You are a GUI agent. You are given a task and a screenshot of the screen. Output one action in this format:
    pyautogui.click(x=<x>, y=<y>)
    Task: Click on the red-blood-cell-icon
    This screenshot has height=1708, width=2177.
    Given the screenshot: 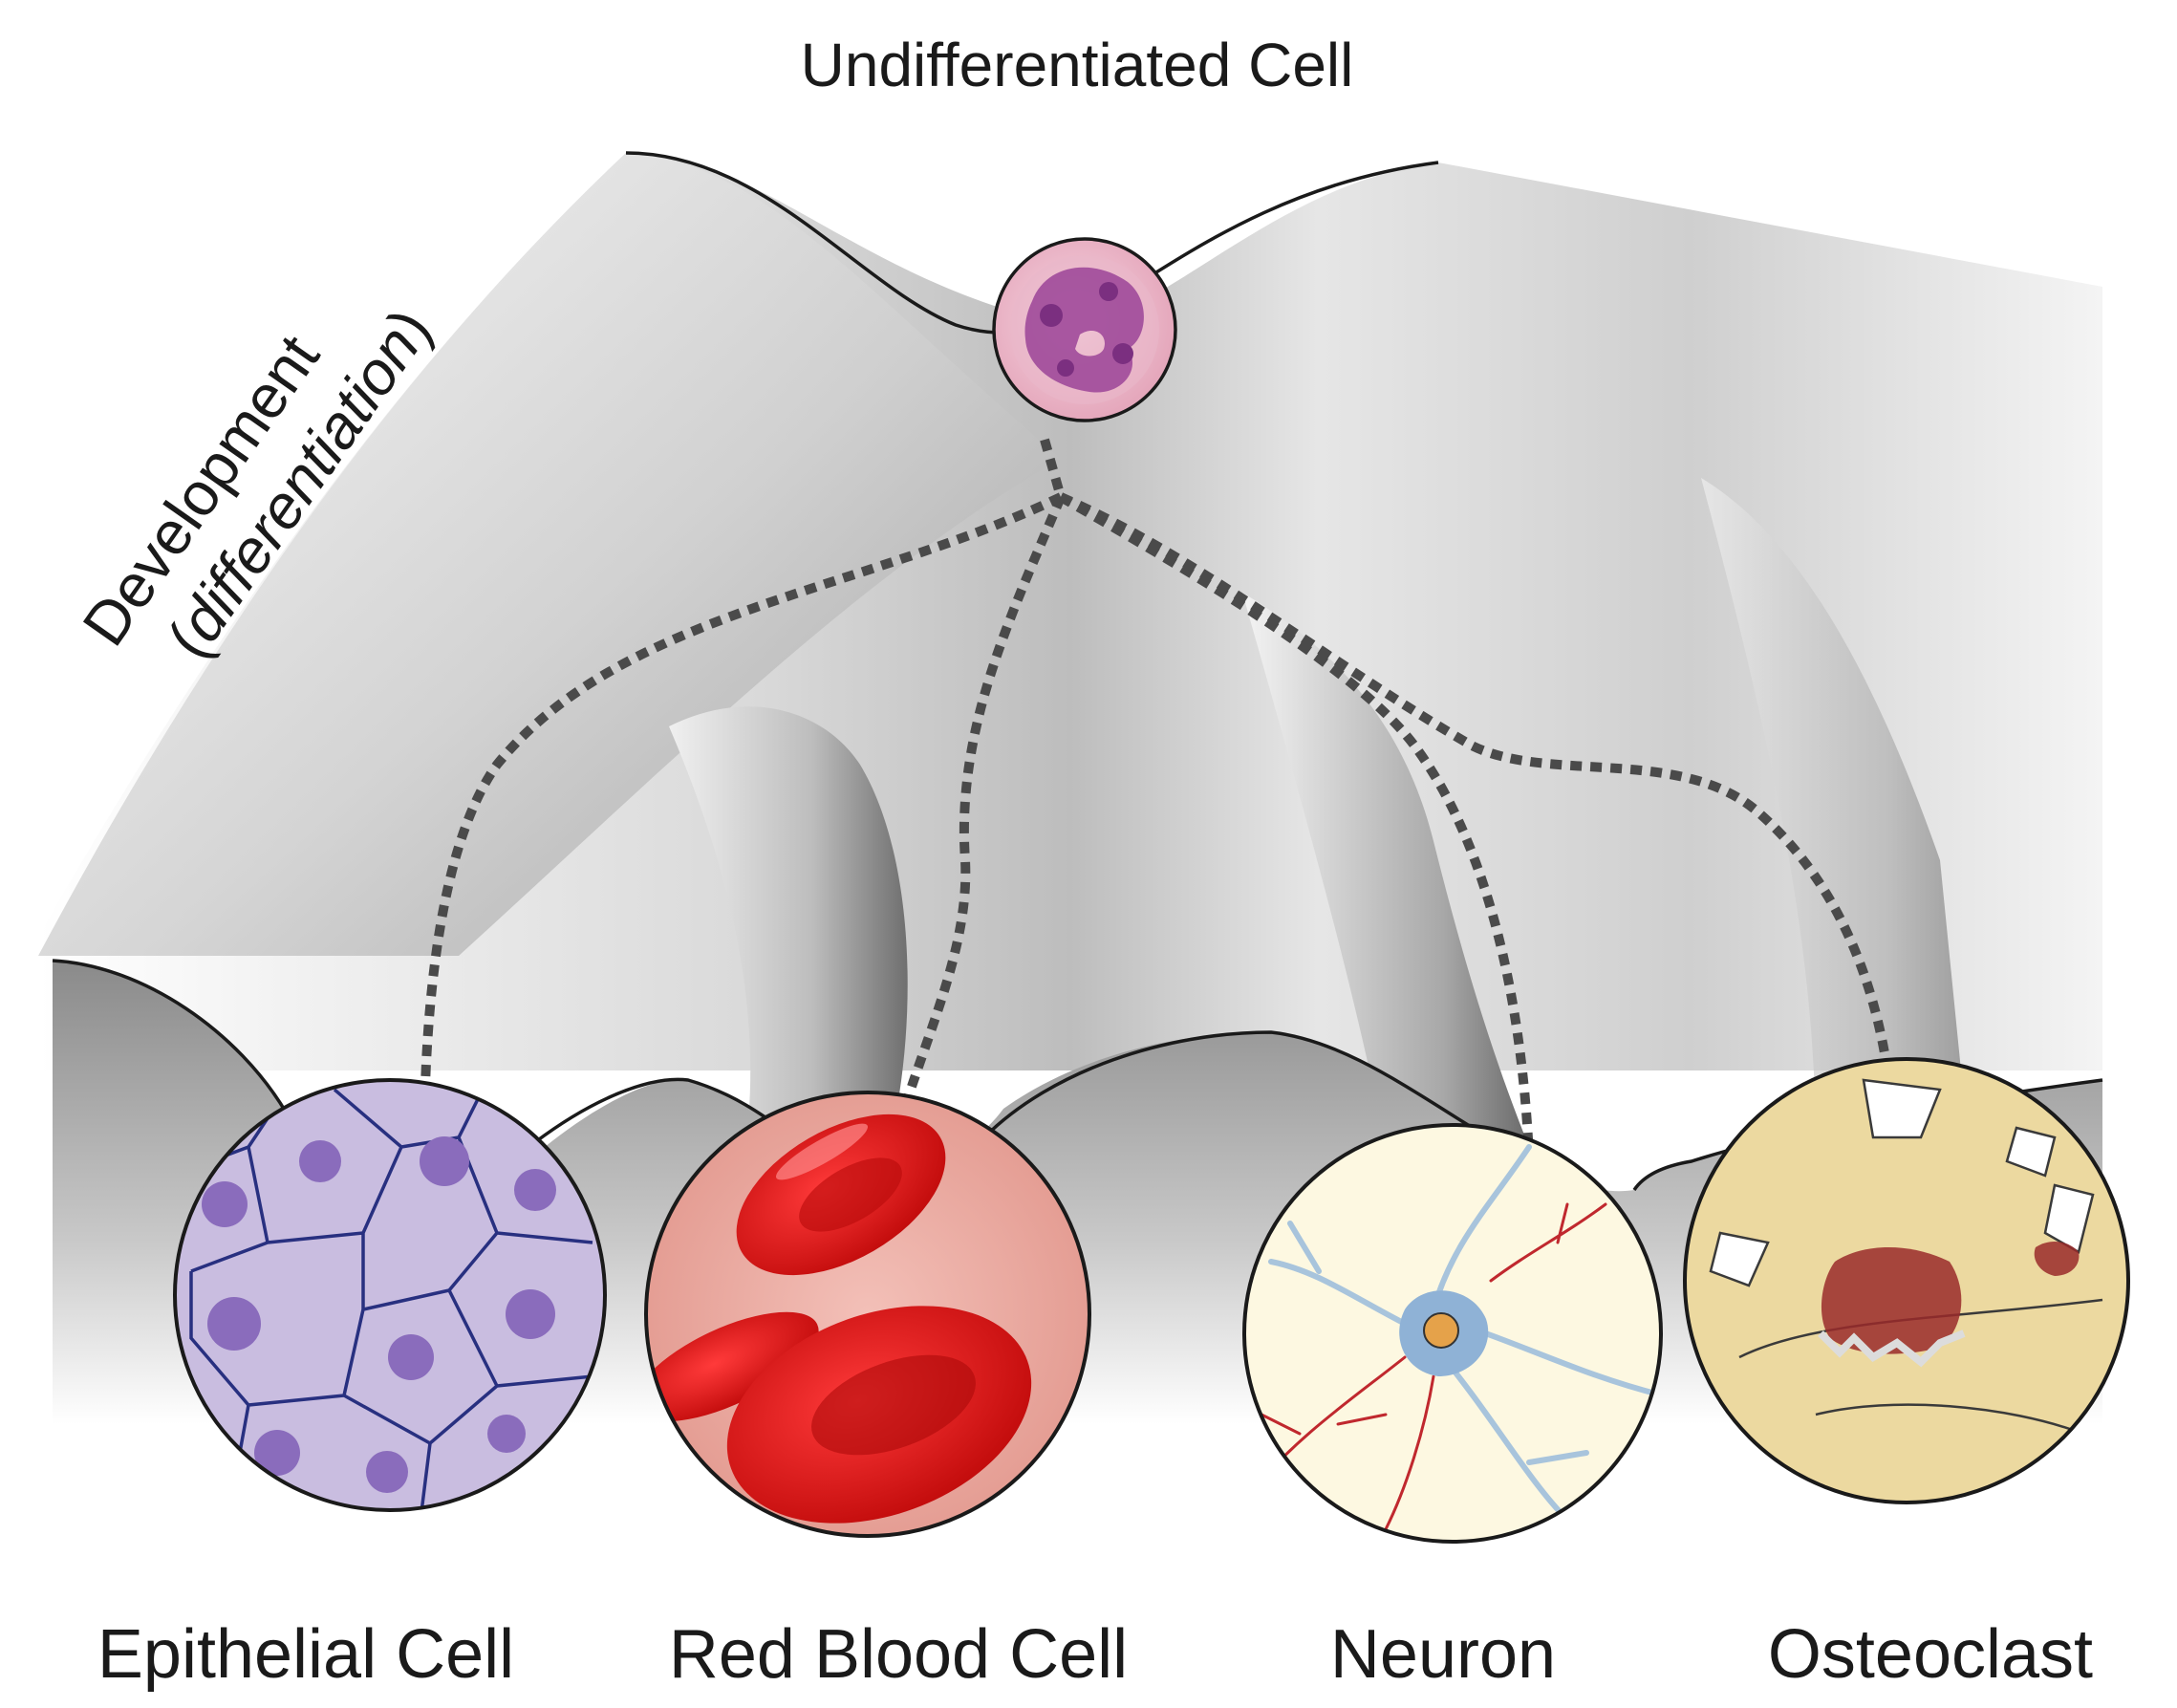 What is the action you would take?
    pyautogui.click(x=867, y=1314)
    